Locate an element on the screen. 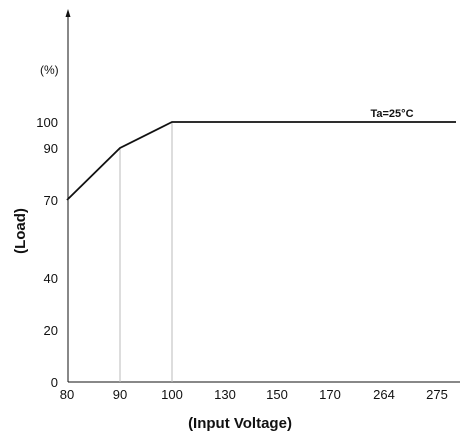 This screenshot has width=474, height=435. y-tick-label: 40 is located at coordinates (51, 278).